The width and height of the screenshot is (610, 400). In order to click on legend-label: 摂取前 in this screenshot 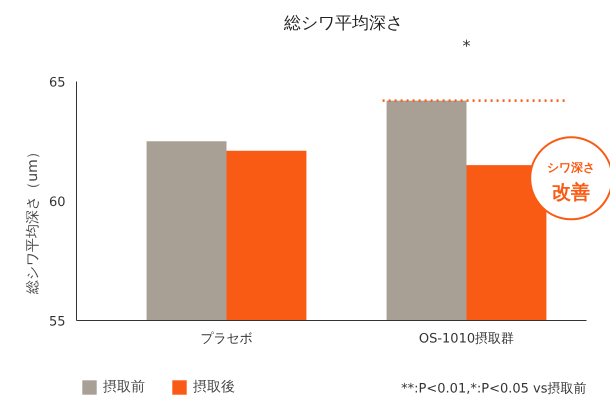, I will do `click(124, 387)`.